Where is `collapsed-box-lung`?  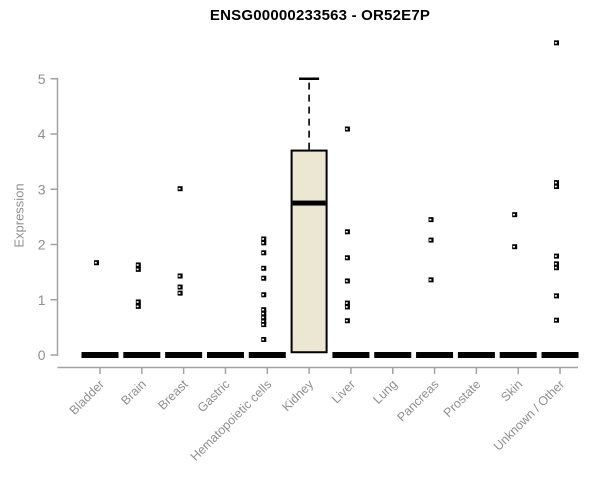 collapsed-box-lung is located at coordinates (393, 355).